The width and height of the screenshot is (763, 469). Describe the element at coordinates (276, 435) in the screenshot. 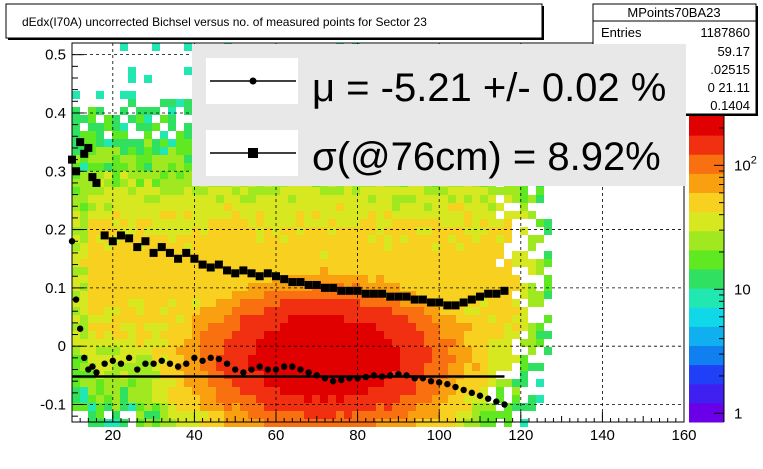

I see `x-tick-label: 60` at that location.